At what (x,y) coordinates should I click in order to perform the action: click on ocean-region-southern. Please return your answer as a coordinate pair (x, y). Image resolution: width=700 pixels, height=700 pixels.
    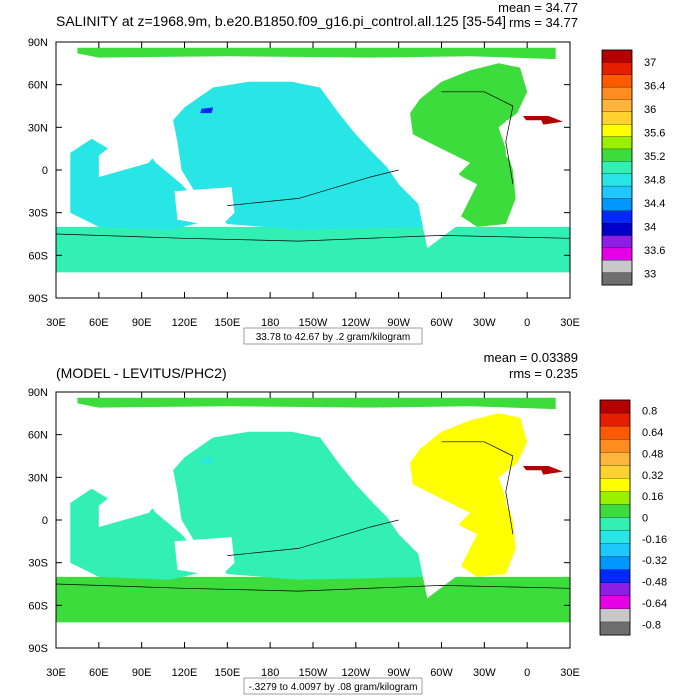
    Looking at the image, I should click on (313, 599).